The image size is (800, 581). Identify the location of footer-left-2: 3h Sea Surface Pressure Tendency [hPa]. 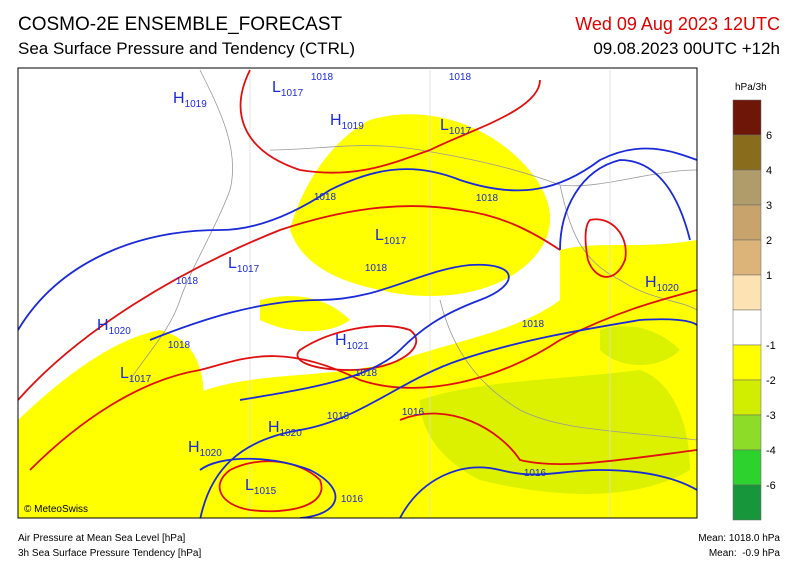
(109, 553).